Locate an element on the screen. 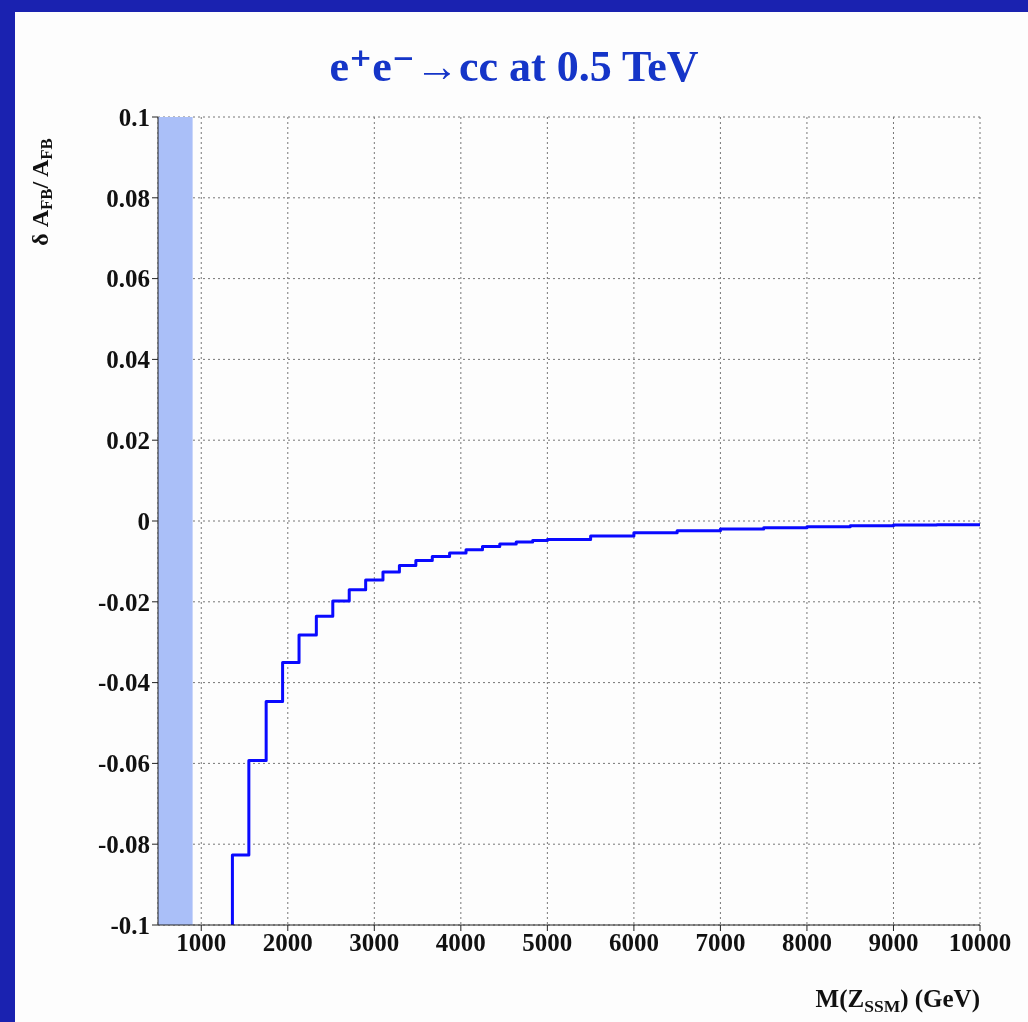 This screenshot has width=1028, height=1022. y-tick-label: -0.06 is located at coordinates (123, 764).